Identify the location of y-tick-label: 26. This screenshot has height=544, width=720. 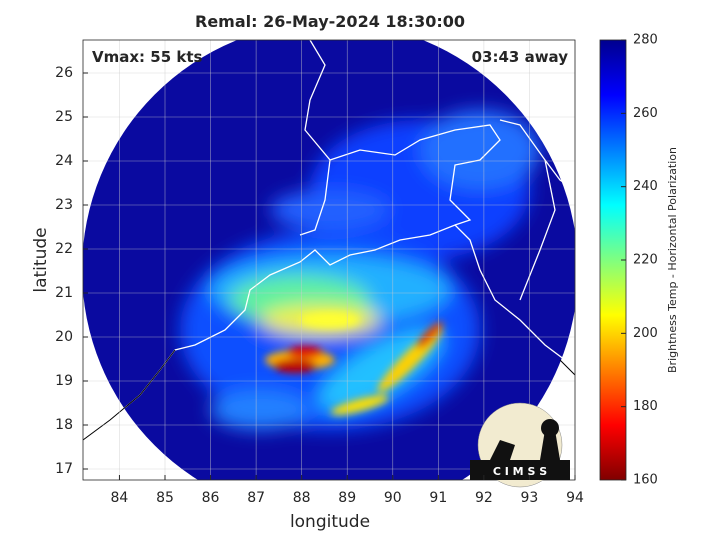
(64, 73).